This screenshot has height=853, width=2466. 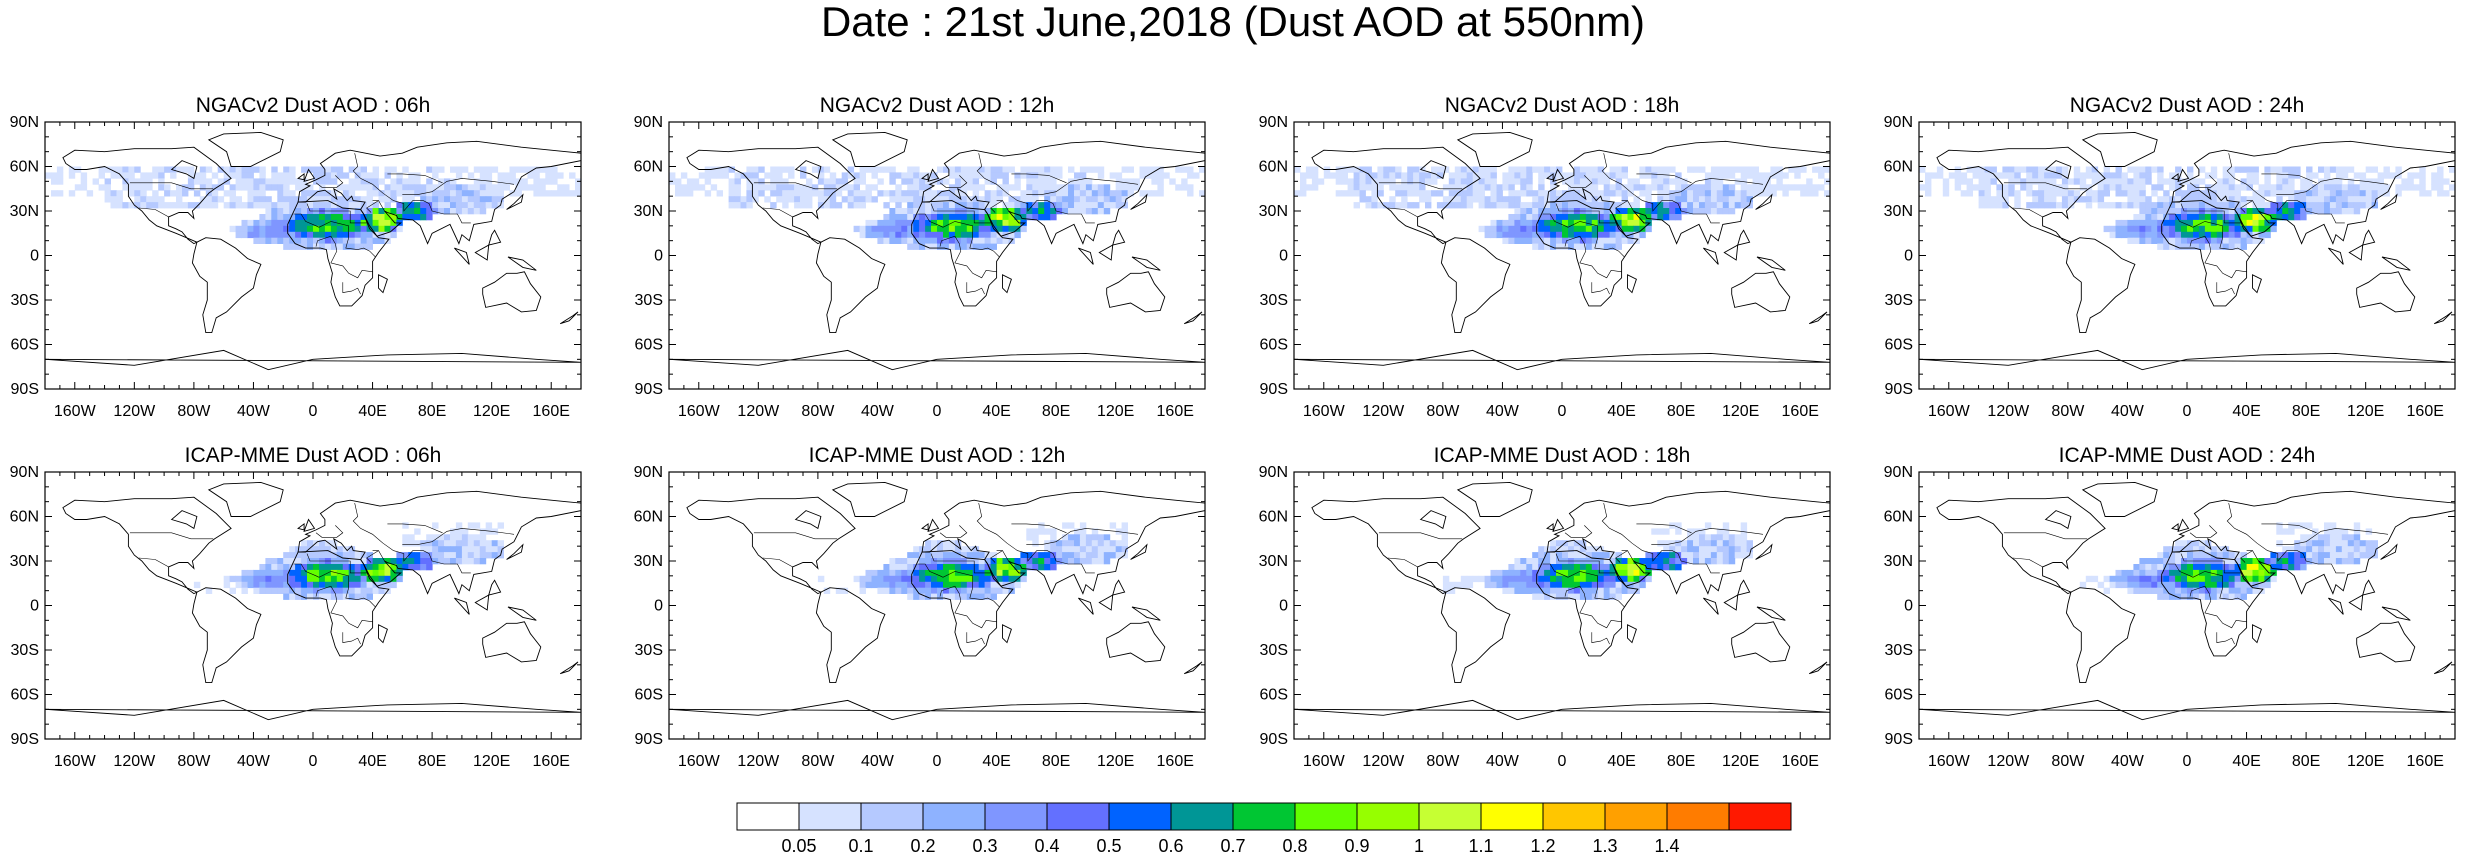 What do you see at coordinates (1604, 844) in the screenshot?
I see `colorbar-label: 1.3` at bounding box center [1604, 844].